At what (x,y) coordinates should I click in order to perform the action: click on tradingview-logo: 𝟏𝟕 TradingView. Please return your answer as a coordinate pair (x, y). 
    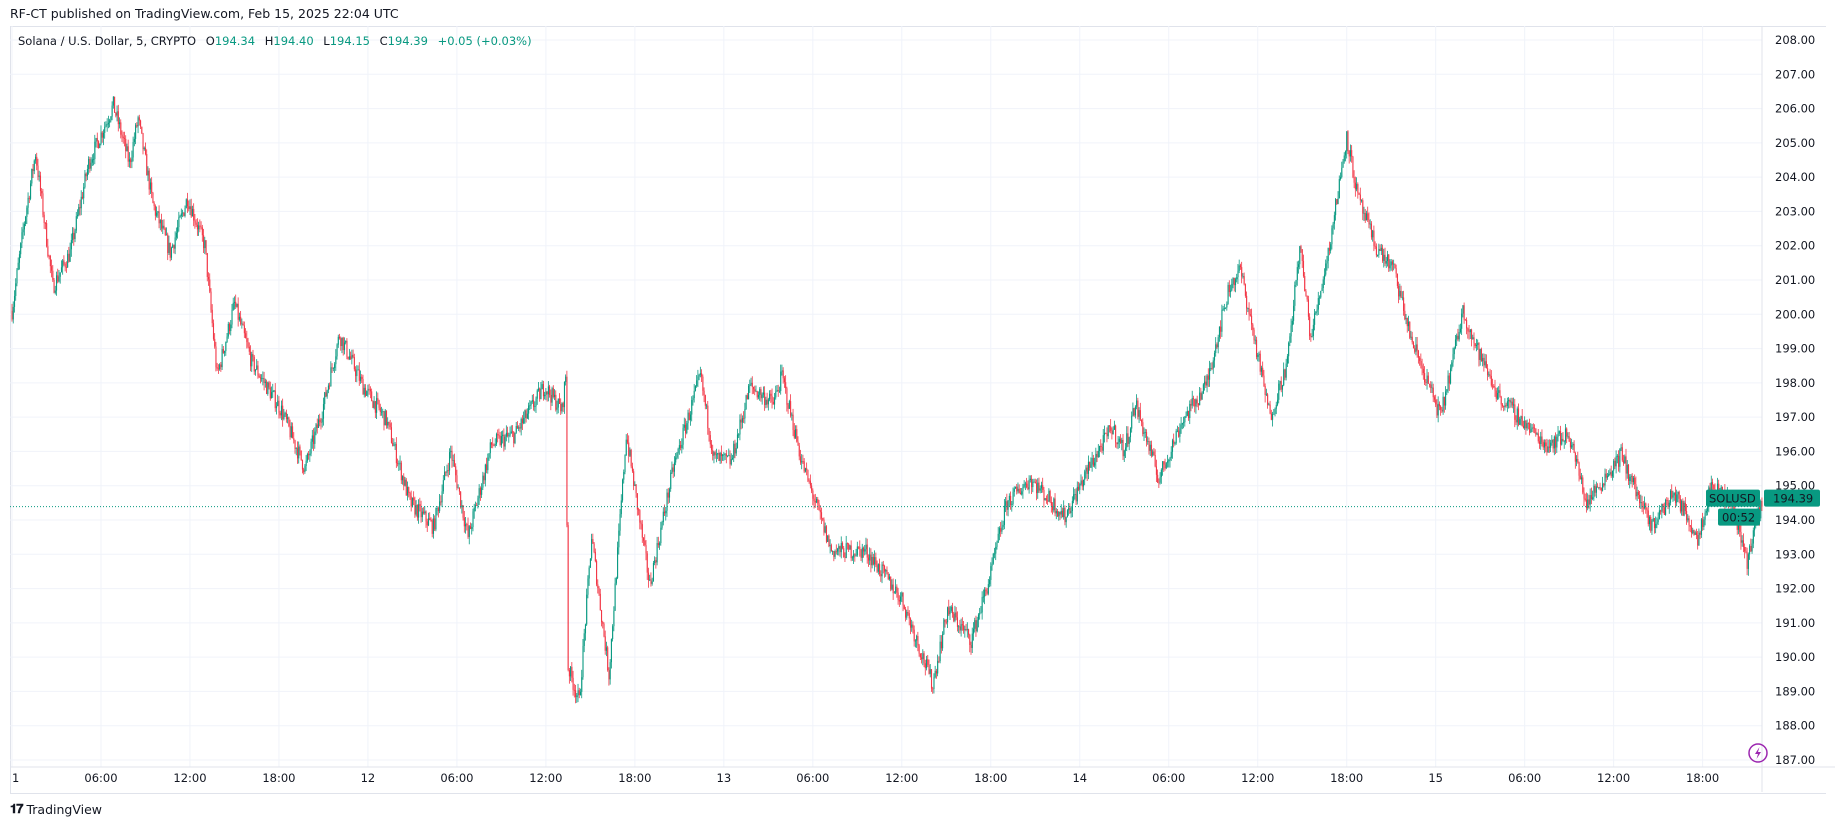
    Looking at the image, I should click on (56, 809).